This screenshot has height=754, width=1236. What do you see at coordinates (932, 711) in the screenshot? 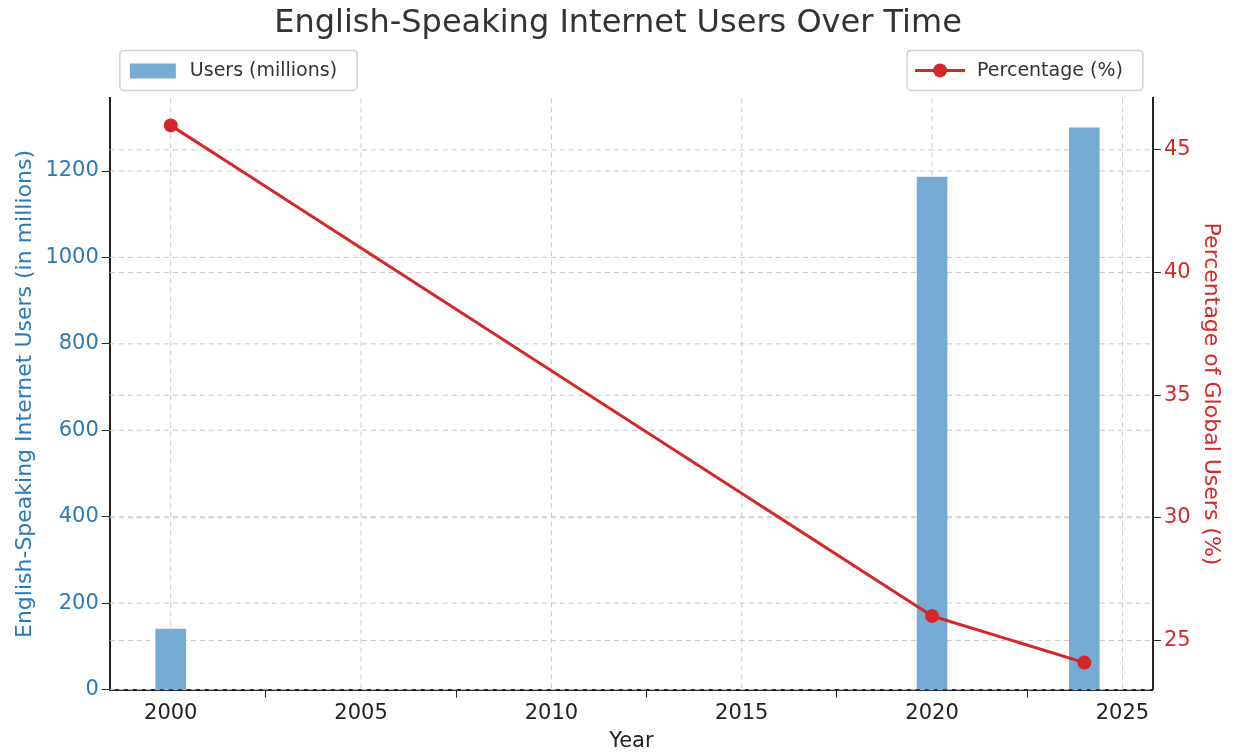
I see `x-tick-label: 2020` at bounding box center [932, 711].